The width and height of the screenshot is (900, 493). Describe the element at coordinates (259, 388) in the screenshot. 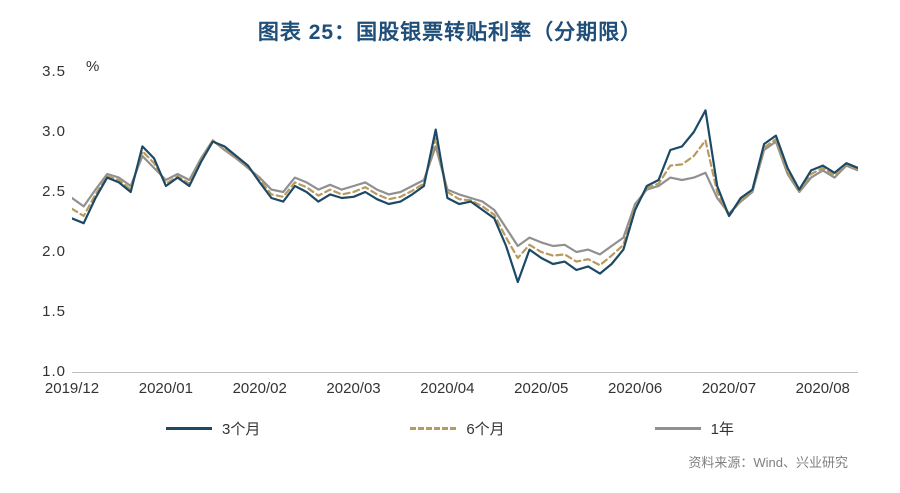

I see `x-axis-tick-label: 2020/02` at that location.